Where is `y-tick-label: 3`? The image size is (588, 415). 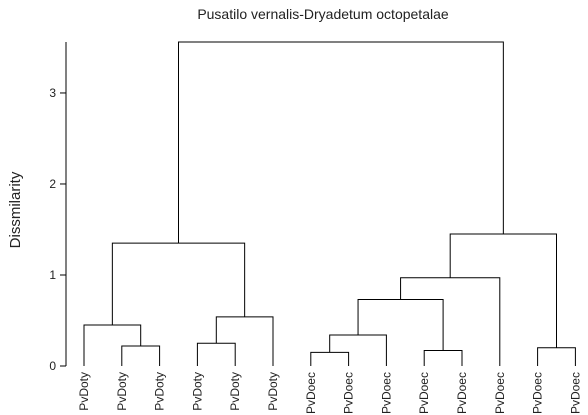 y-tick-label: 3 is located at coordinates (52, 93).